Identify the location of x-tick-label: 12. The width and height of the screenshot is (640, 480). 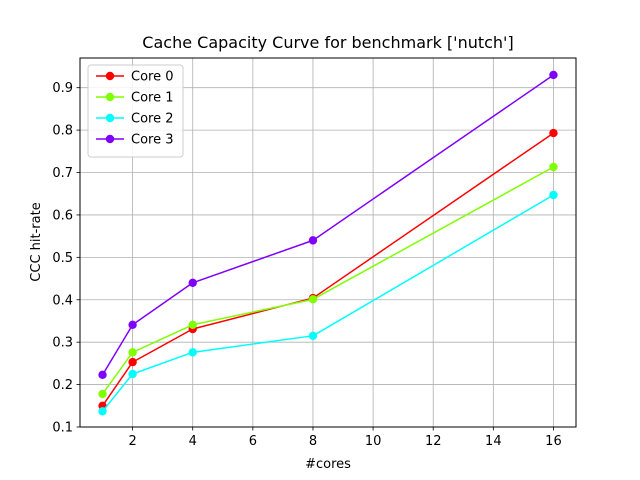
(433, 441).